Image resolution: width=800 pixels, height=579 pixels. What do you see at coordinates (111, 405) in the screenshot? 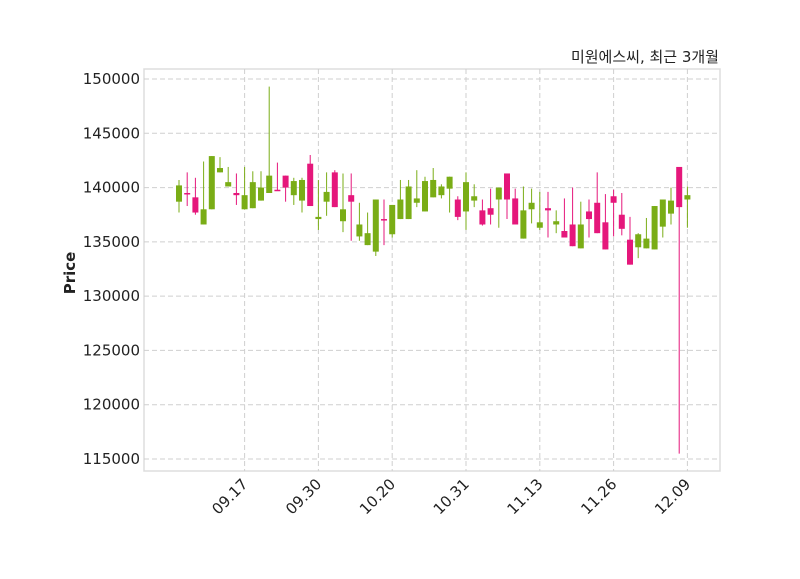
I see `y-tick-label: 120000` at bounding box center [111, 405].